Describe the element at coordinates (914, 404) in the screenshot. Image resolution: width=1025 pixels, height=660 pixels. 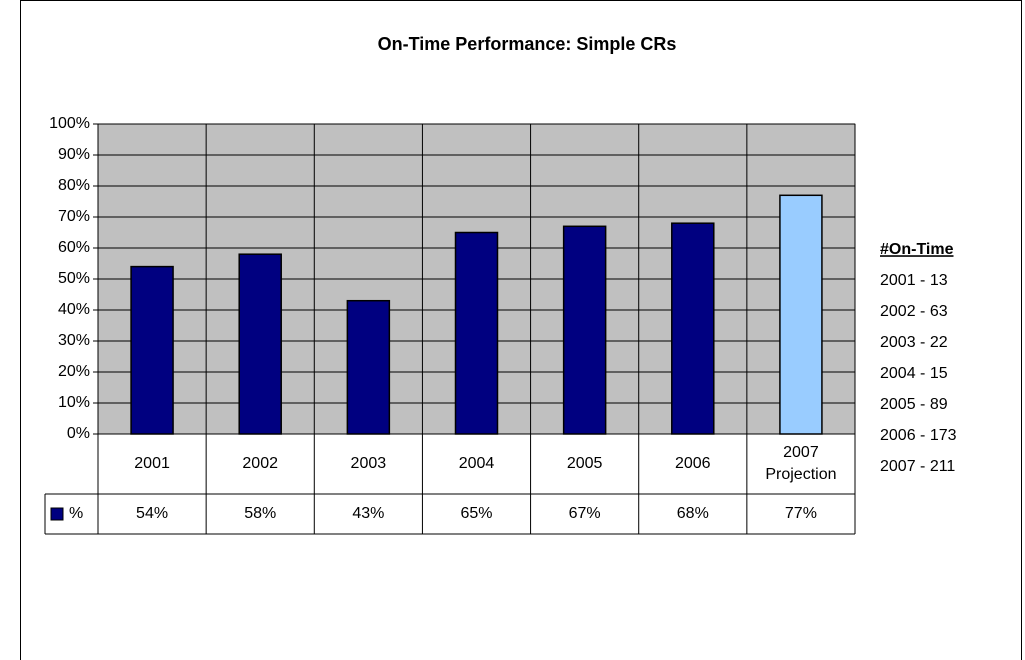
I see `annotation-item: 2005 - 89` at that location.